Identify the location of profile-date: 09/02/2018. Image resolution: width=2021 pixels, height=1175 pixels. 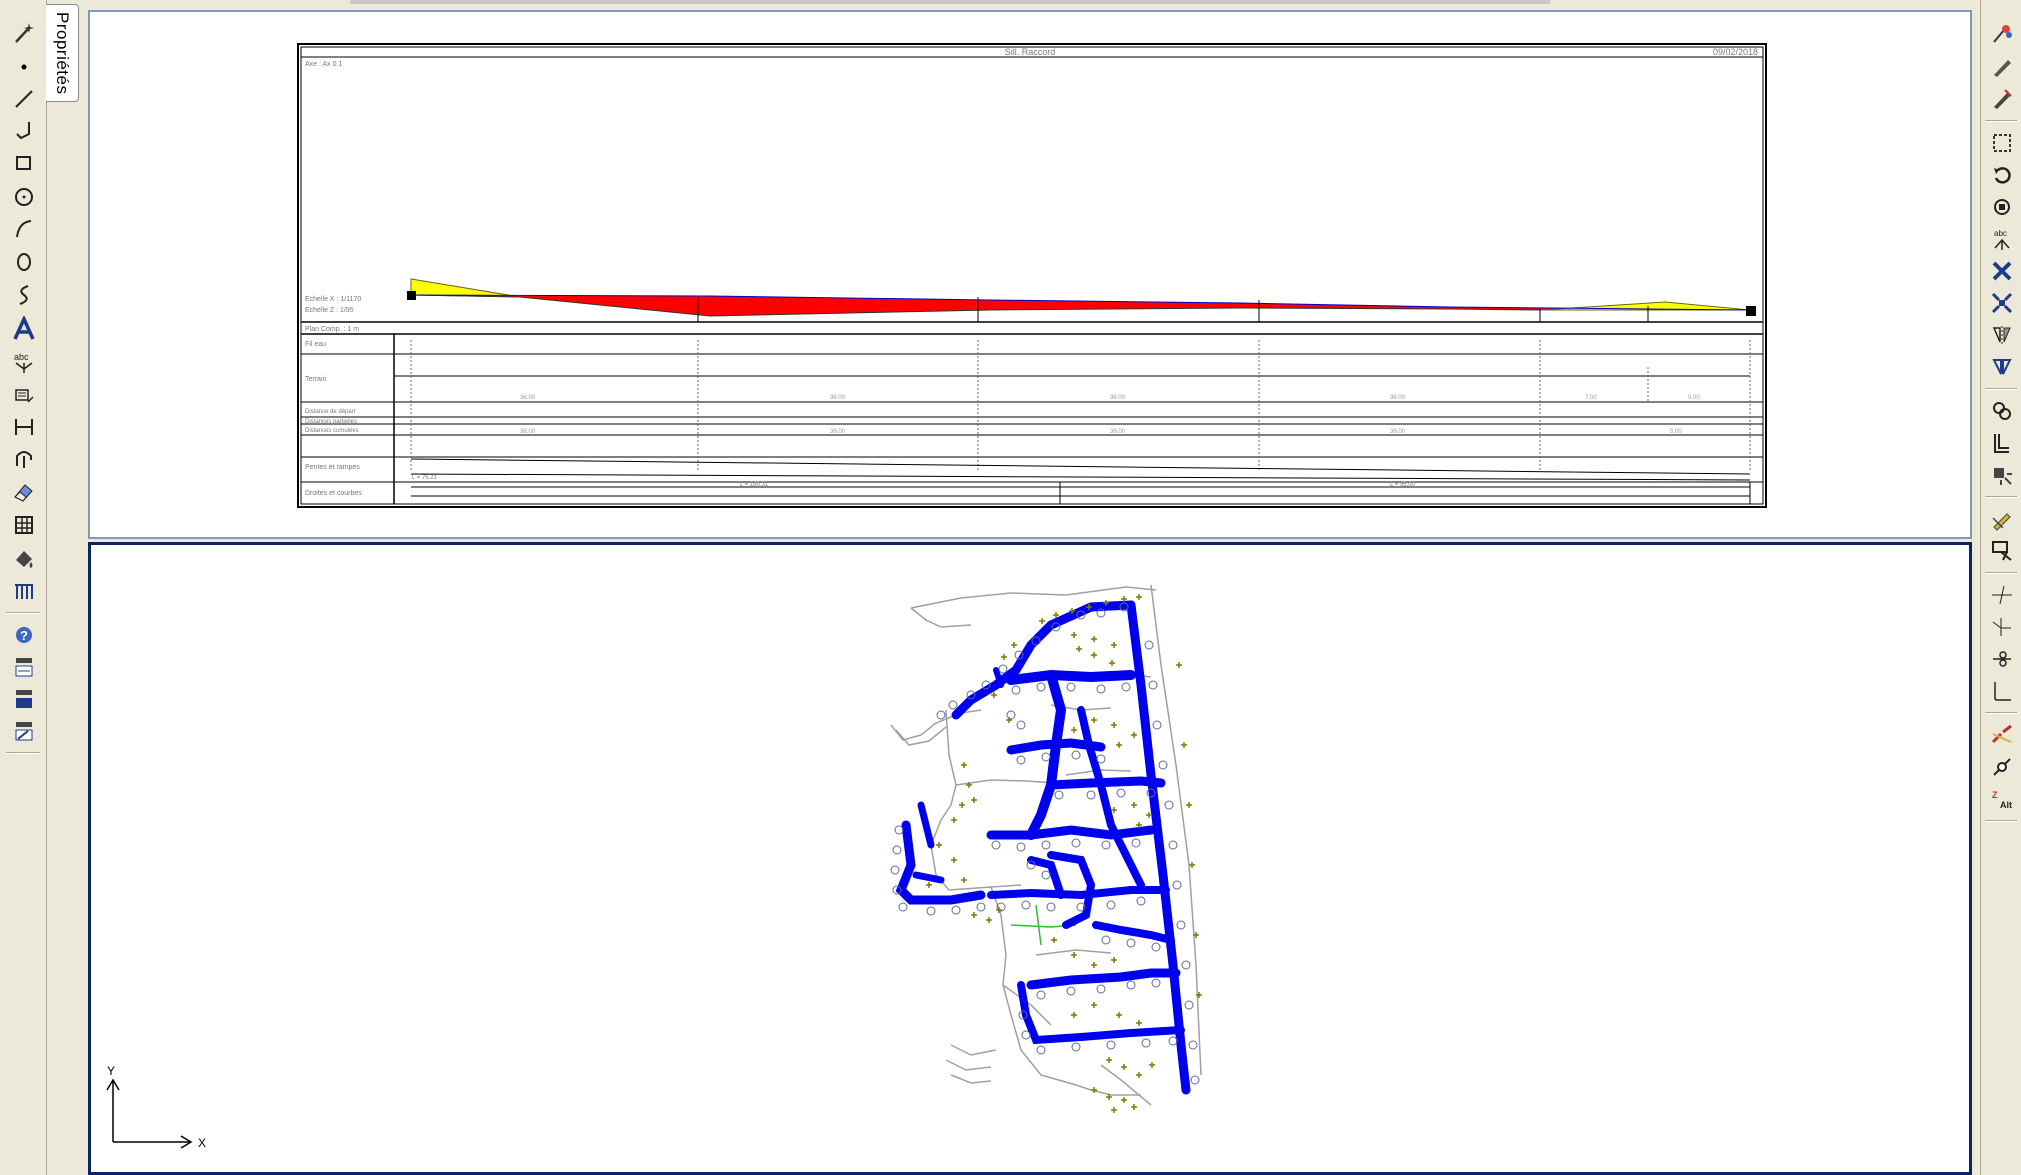
(1735, 52).